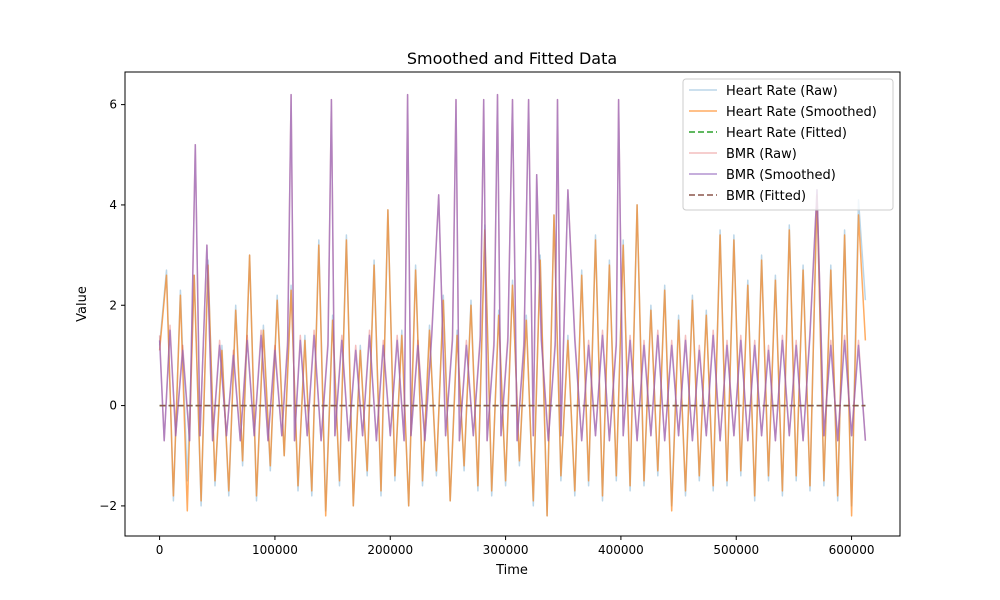  I want to click on x-tick-label: 300000, so click(506, 550).